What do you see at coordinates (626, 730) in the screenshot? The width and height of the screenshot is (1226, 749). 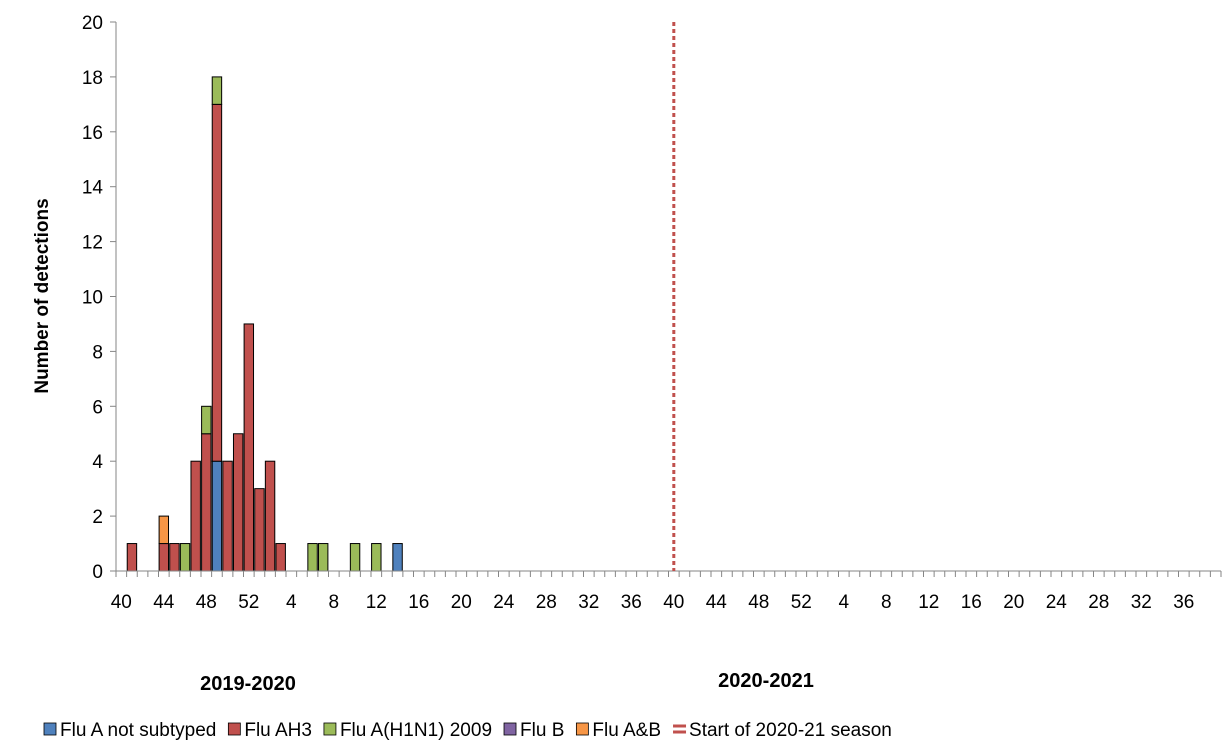 I see `legend-label-flu-a-b: Flu A&B` at bounding box center [626, 730].